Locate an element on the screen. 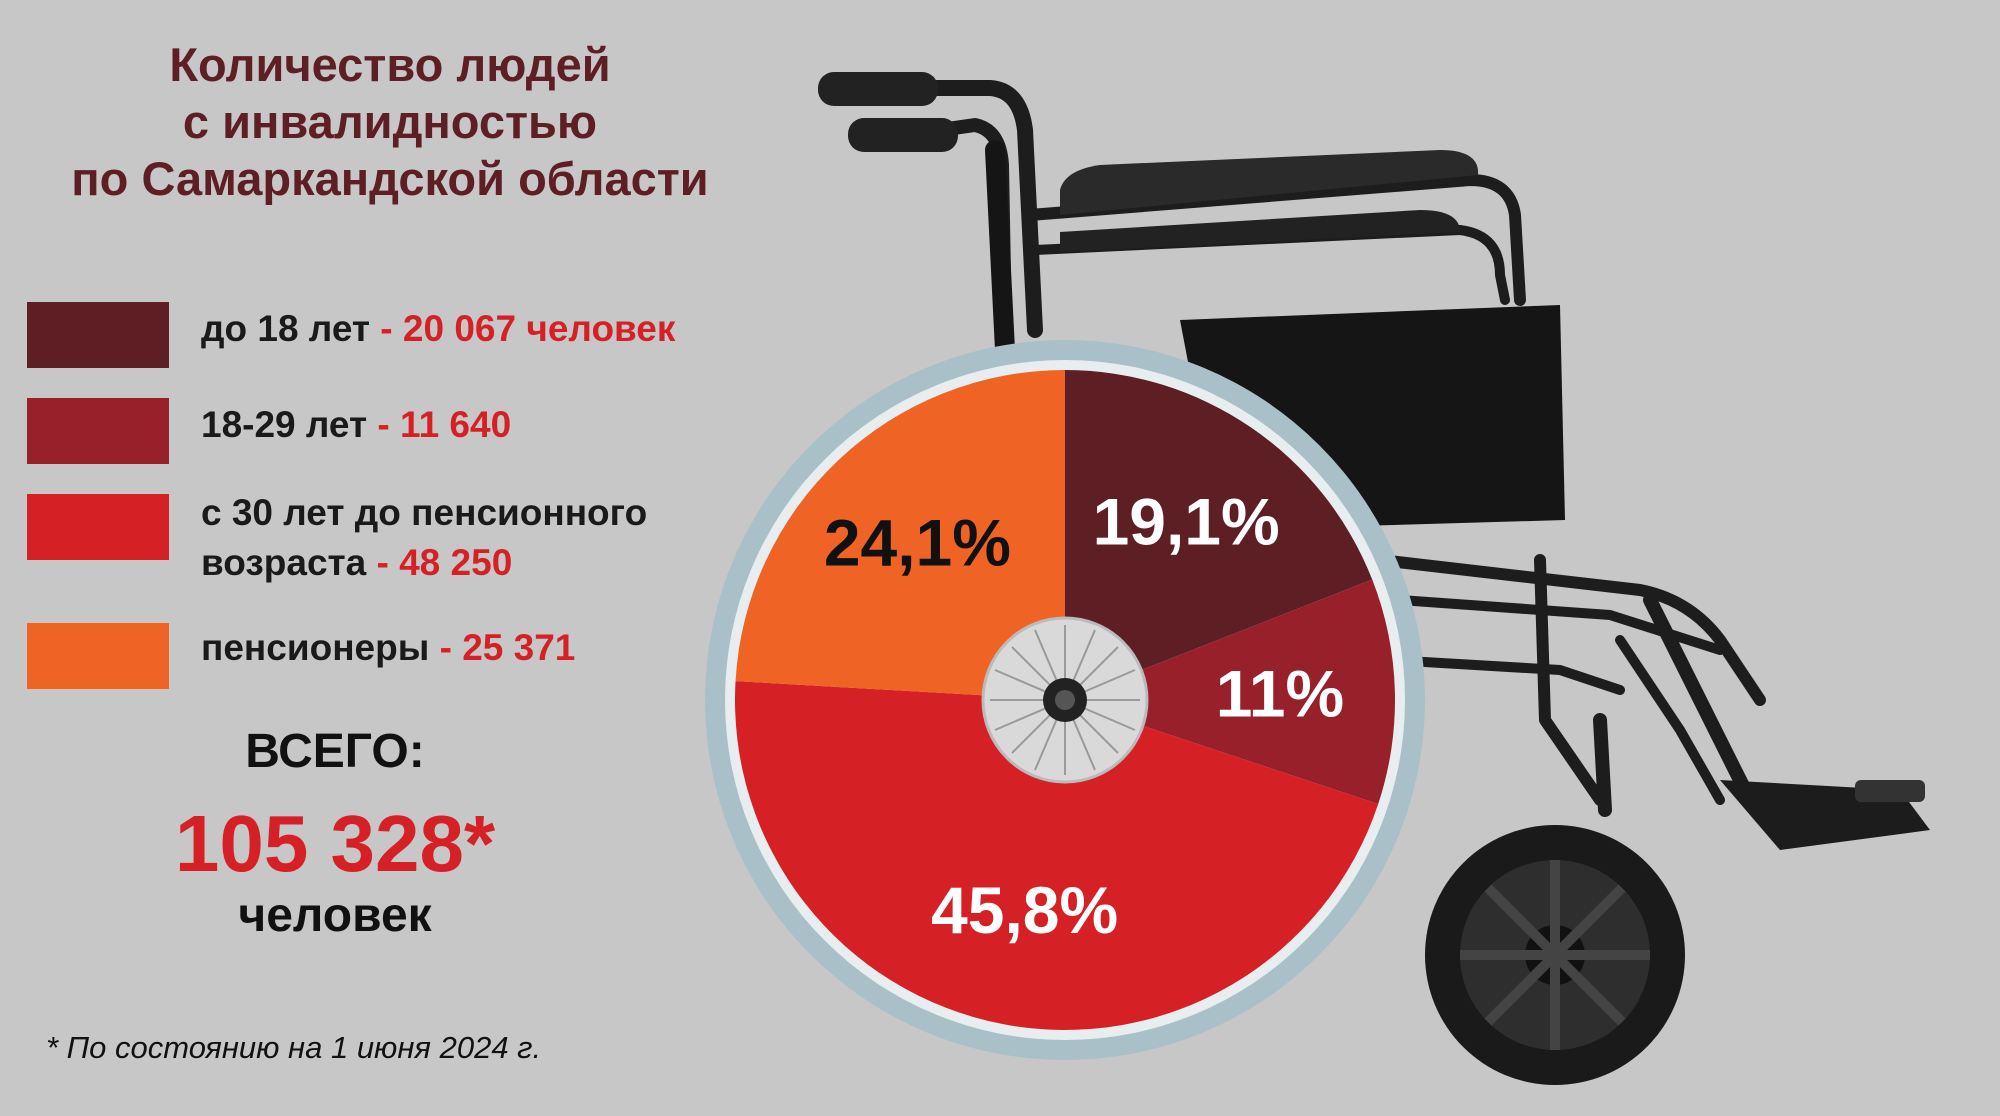 The width and height of the screenshot is (2000, 1116). armrest-pads is located at coordinates (1269, 201).